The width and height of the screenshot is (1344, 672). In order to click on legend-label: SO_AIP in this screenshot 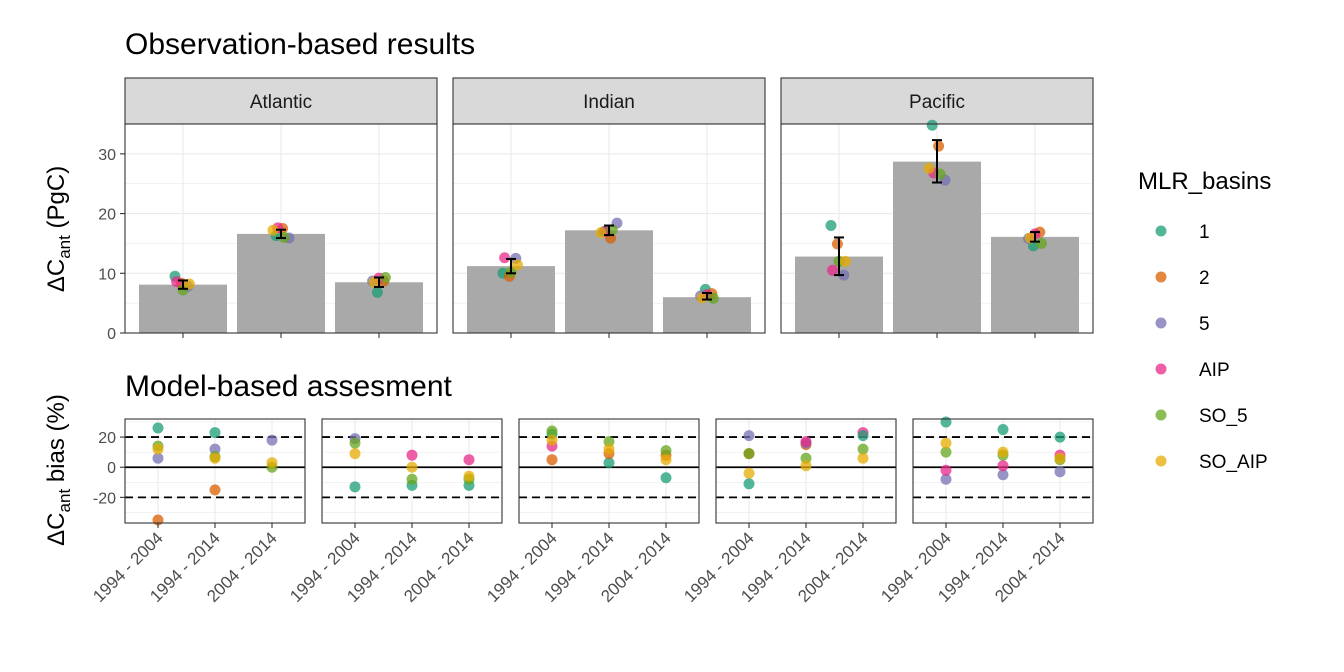, I will do `click(1233, 462)`.